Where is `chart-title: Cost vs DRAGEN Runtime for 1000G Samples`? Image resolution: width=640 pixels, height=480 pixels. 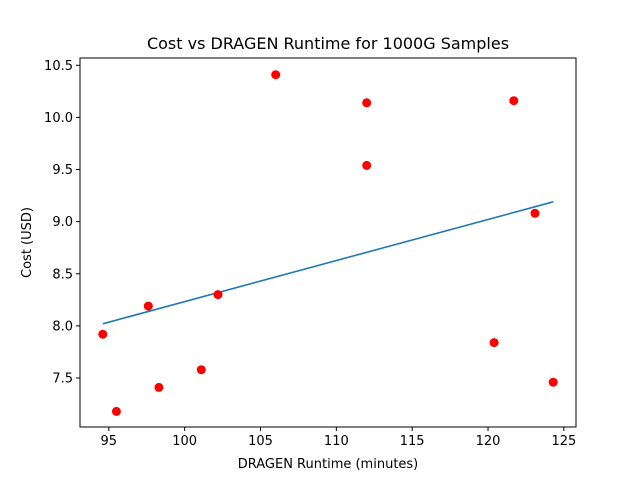
chart-title: Cost vs DRAGEN Runtime for 1000G Samples is located at coordinates (328, 43).